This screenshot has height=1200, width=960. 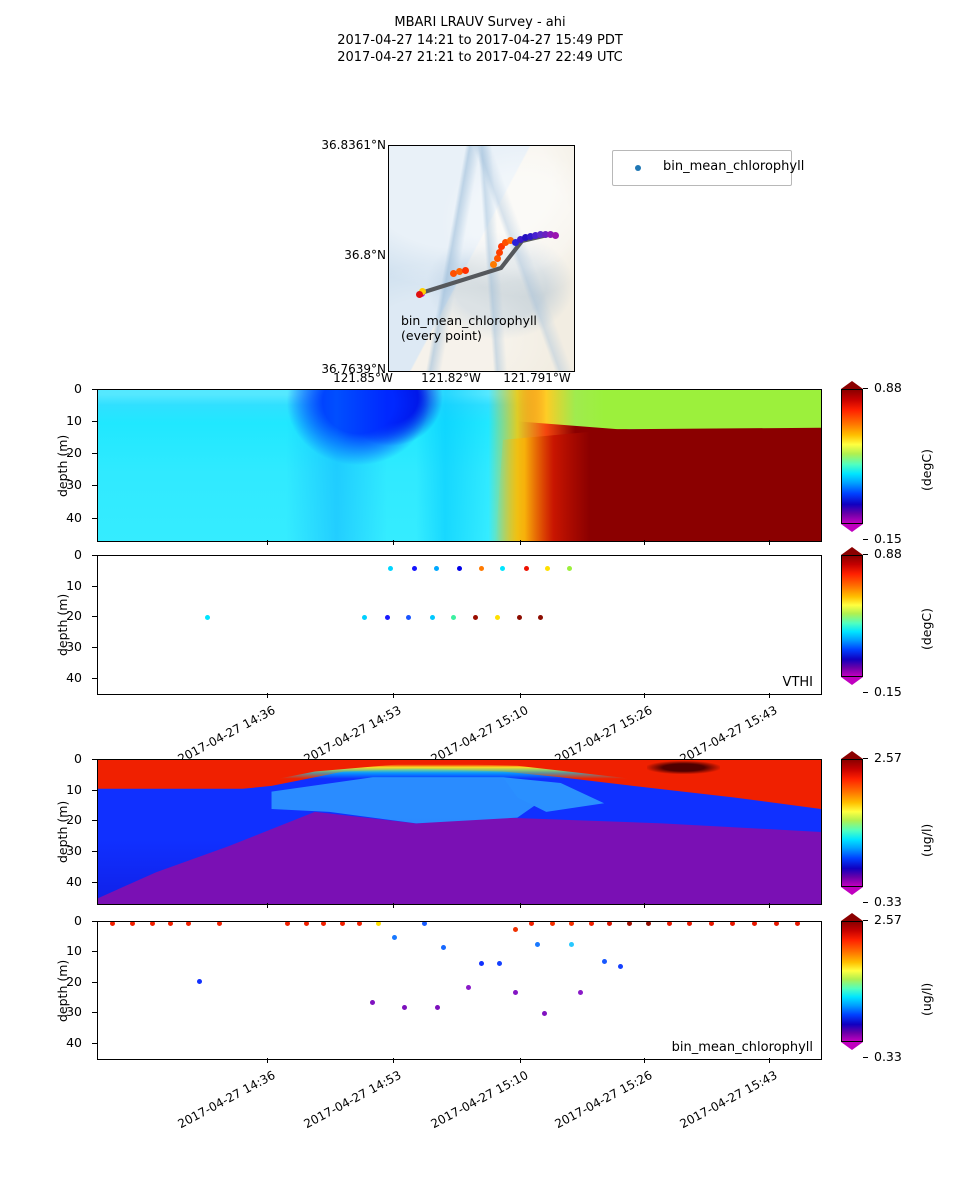 I want to click on colorbar-max-label: 0.88, so click(x=888, y=387).